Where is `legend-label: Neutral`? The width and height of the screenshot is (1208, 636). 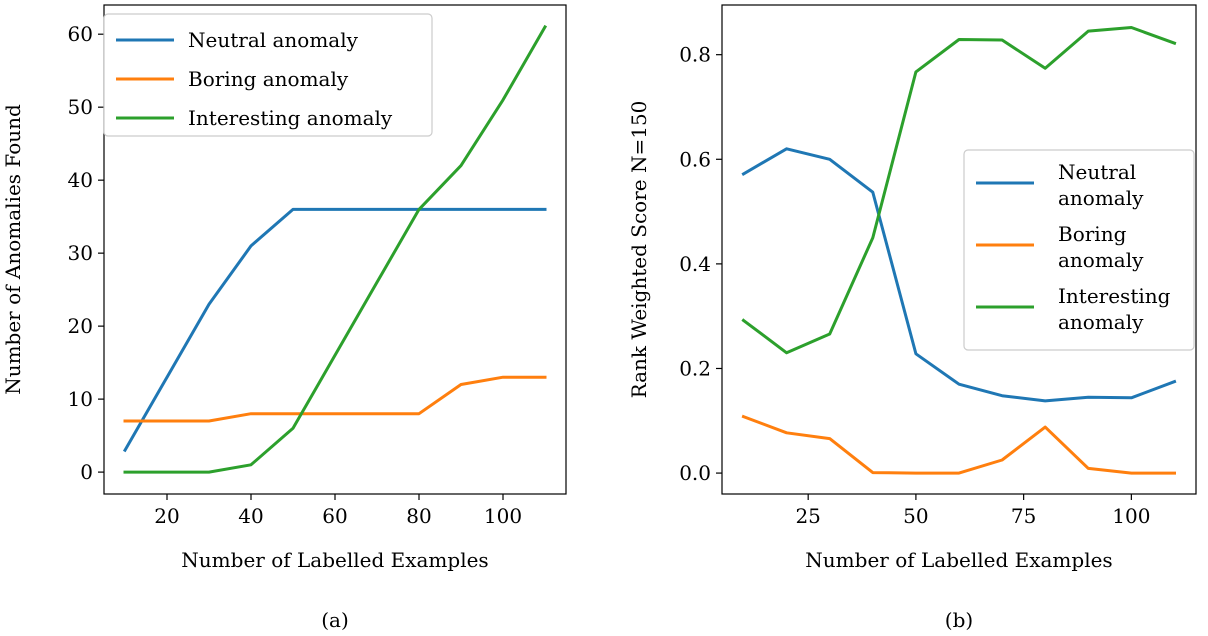 legend-label: Neutral is located at coordinates (1097, 172).